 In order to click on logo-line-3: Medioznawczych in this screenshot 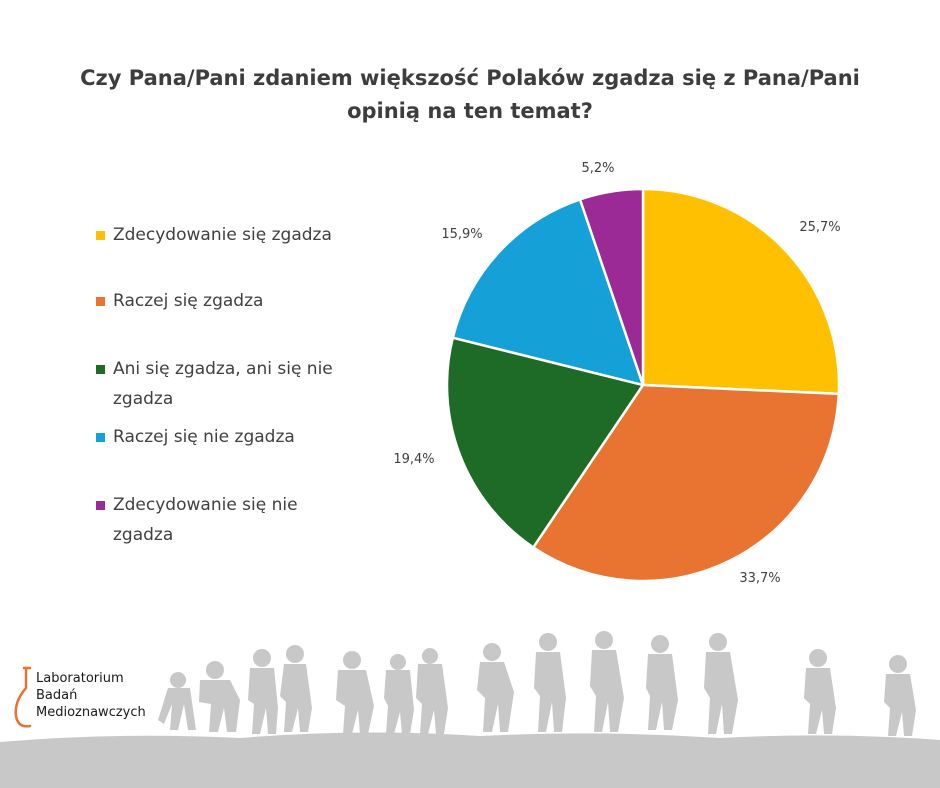, I will do `click(91, 712)`.